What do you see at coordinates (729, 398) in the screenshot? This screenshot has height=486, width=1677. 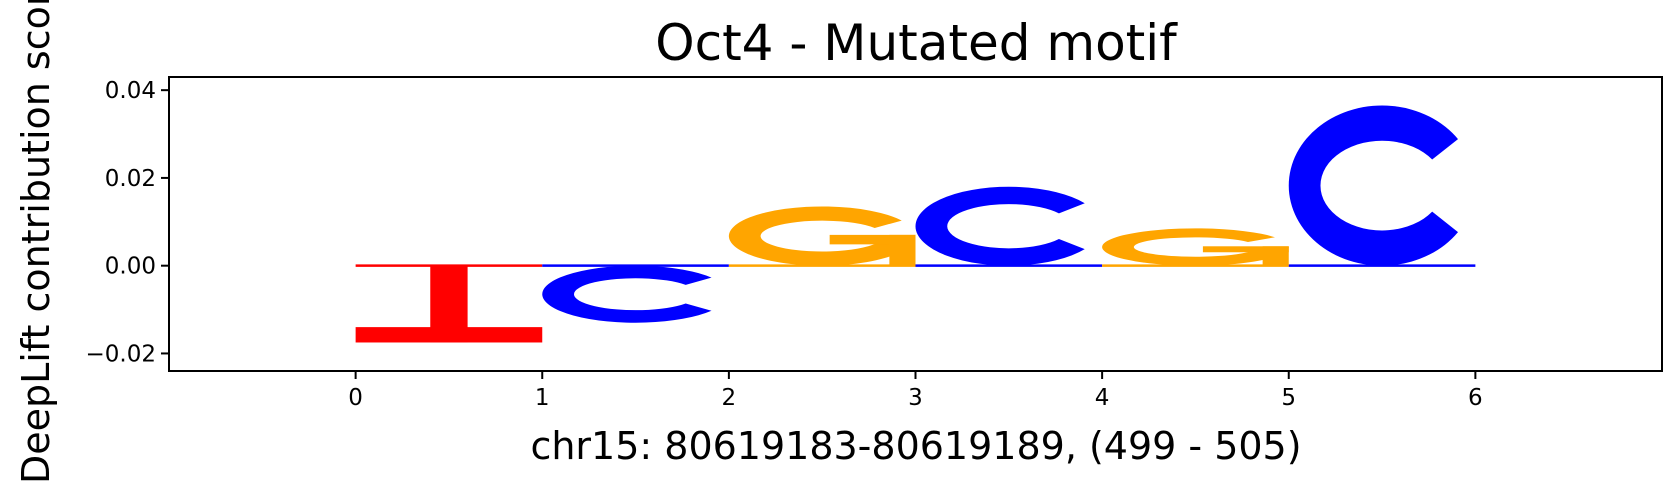 I see `x-tick-label: 2` at bounding box center [729, 398].